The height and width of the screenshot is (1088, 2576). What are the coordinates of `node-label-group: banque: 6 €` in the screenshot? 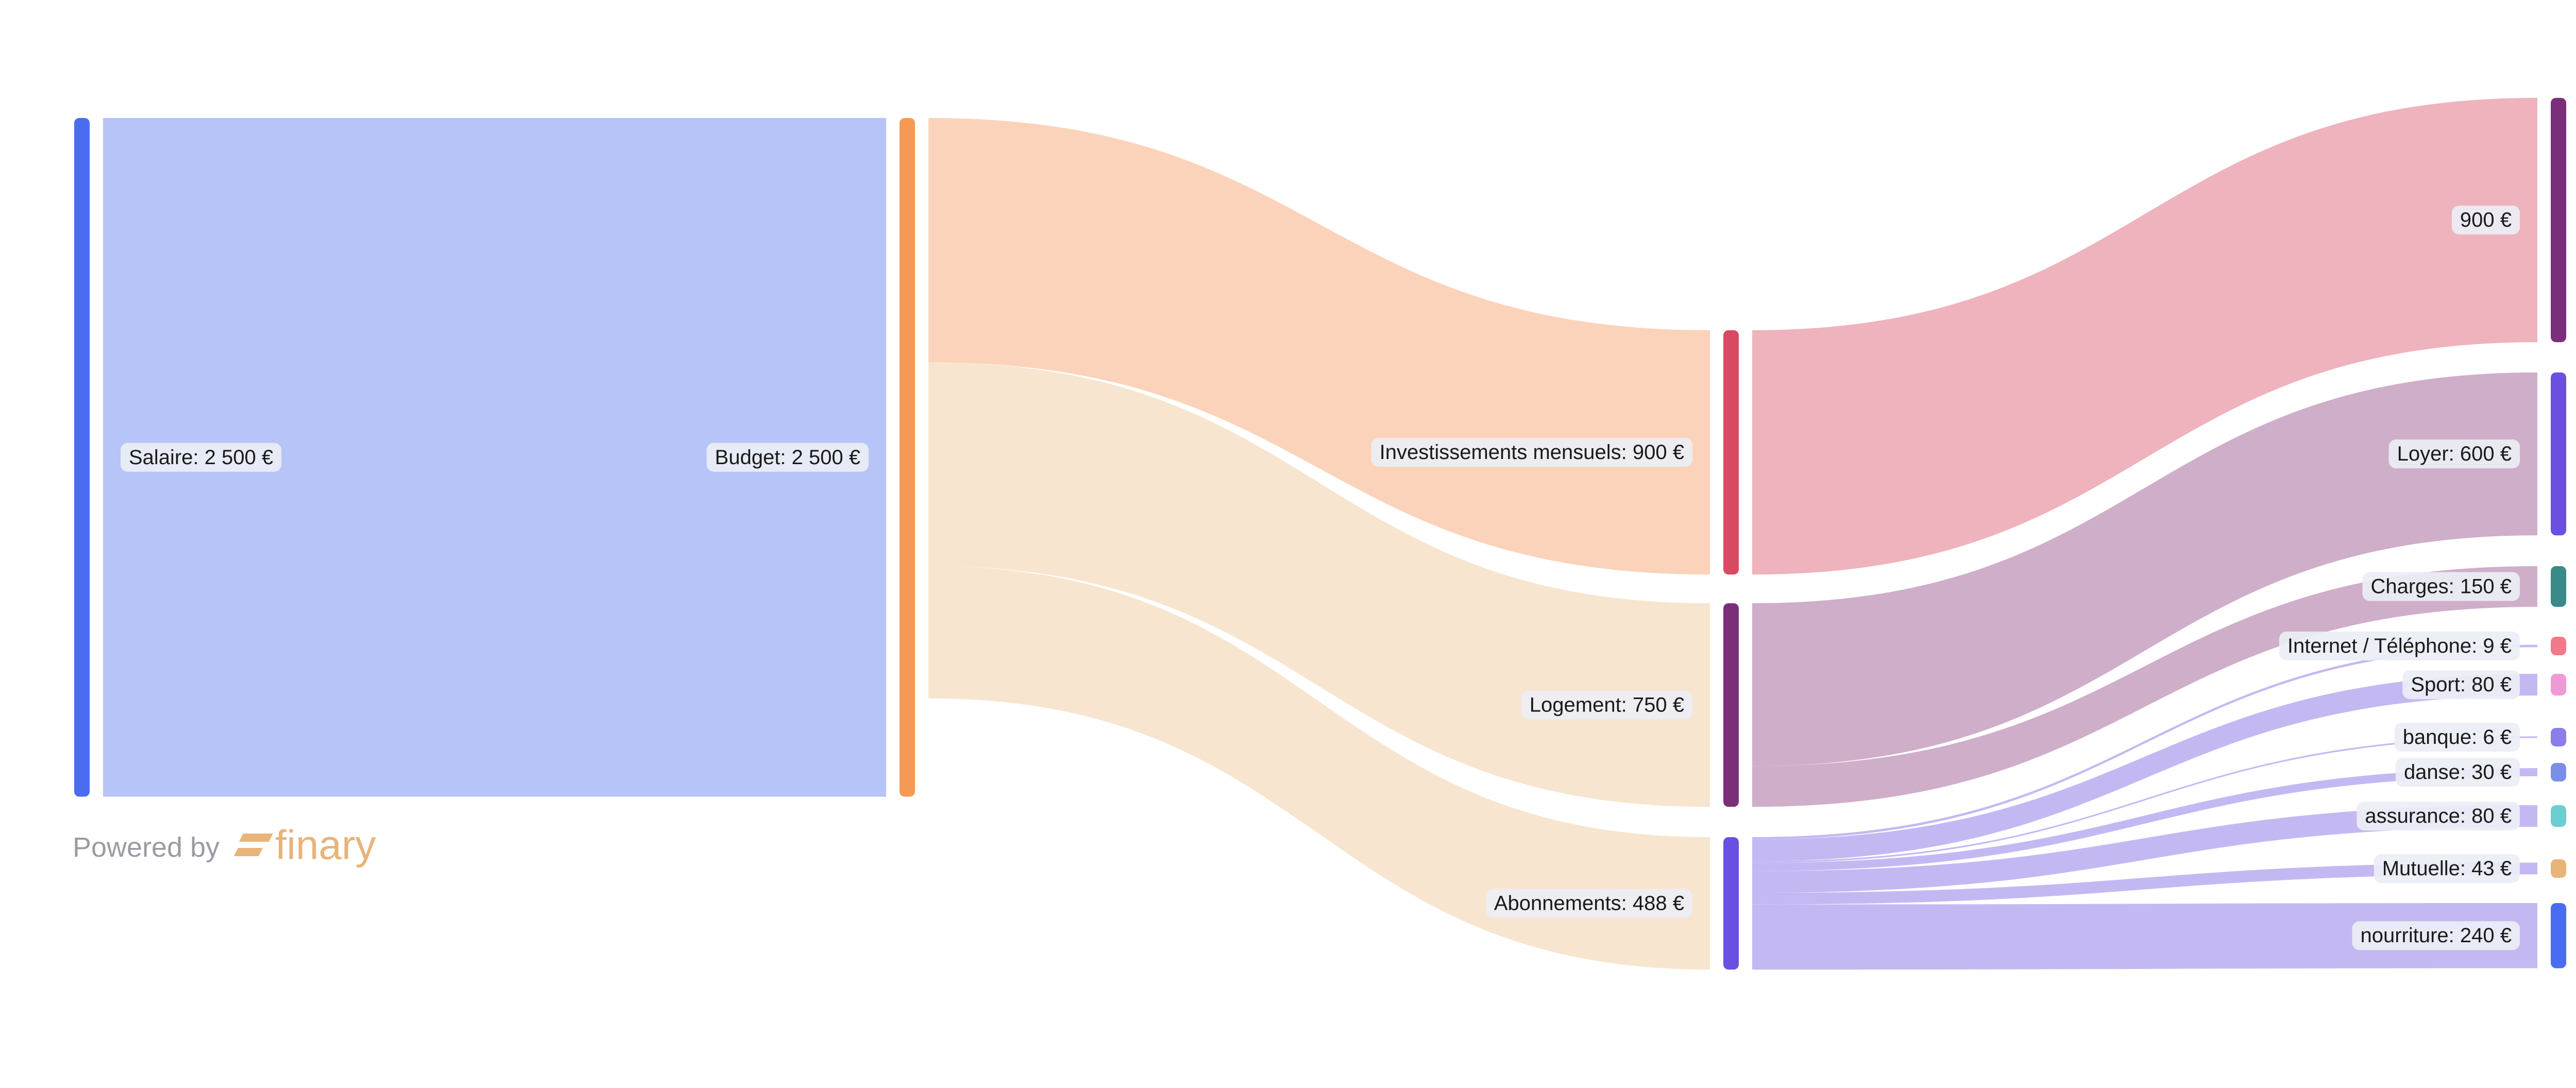 It's located at (2457, 737).